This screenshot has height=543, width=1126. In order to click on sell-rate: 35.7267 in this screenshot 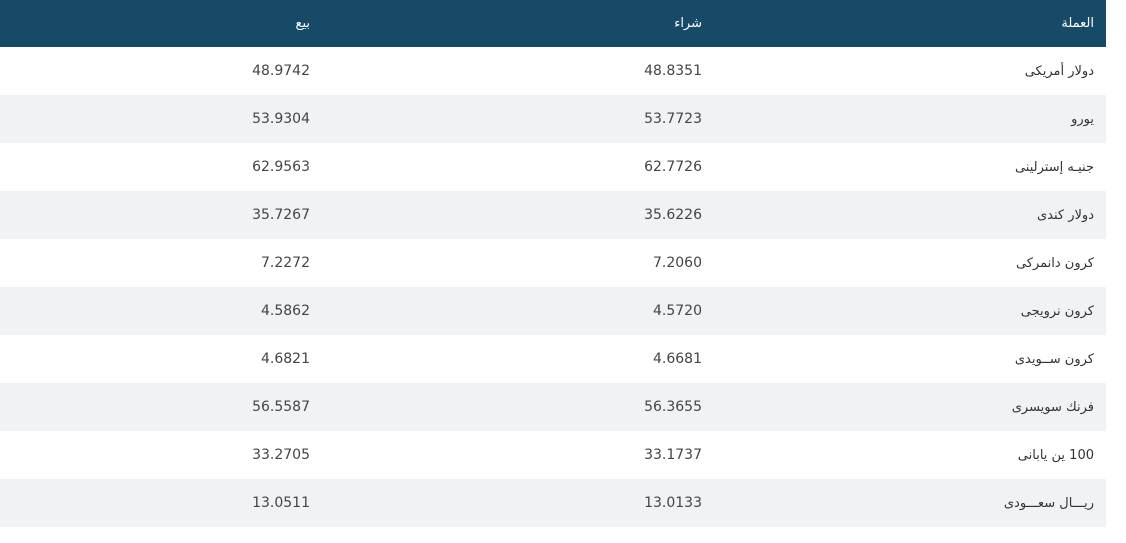, I will do `click(281, 215)`.